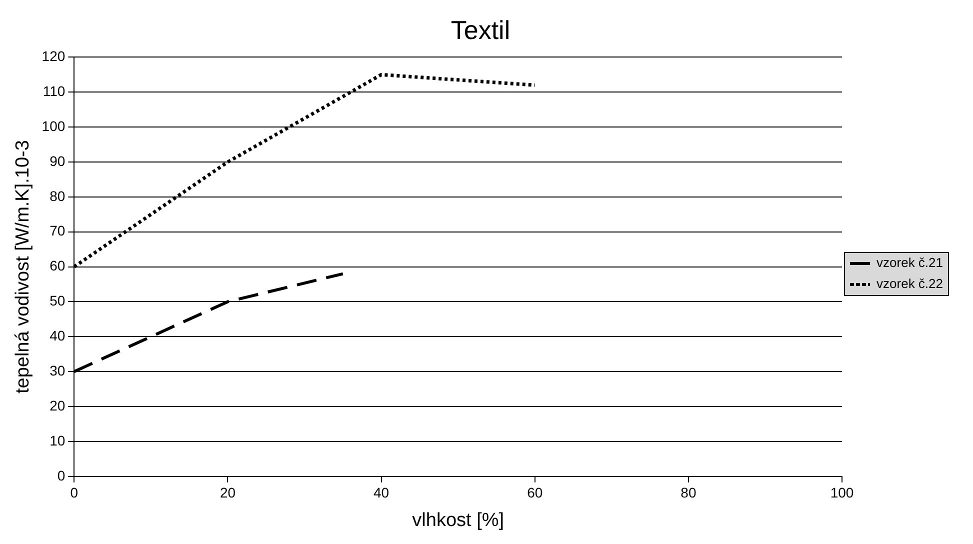 Image resolution: width=973 pixels, height=544 pixels. Describe the element at coordinates (58, 405) in the screenshot. I see `y-tick-label: 20` at that location.